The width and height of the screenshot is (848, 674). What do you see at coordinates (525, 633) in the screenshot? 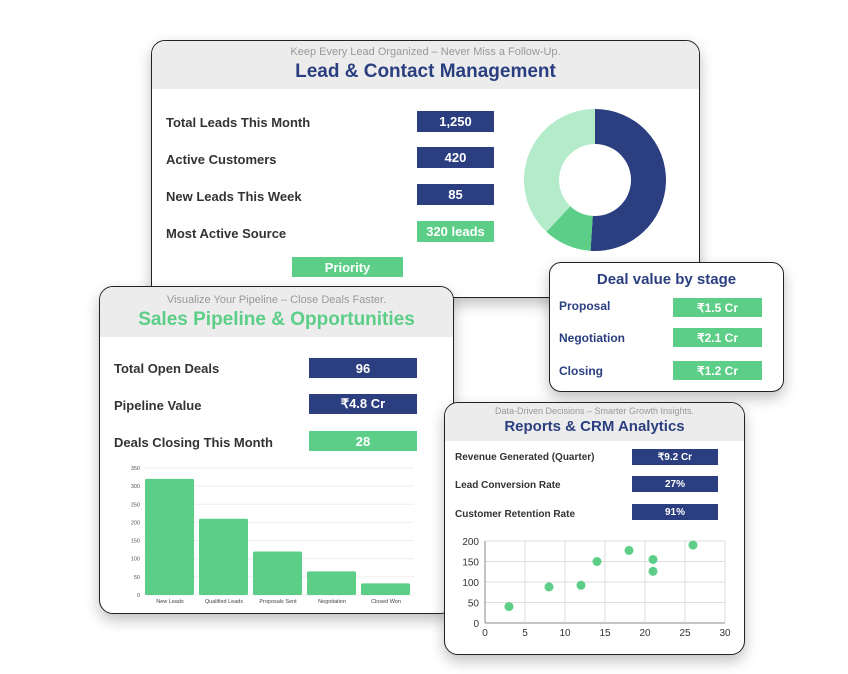
I see `x-tick-label: 5` at bounding box center [525, 633].